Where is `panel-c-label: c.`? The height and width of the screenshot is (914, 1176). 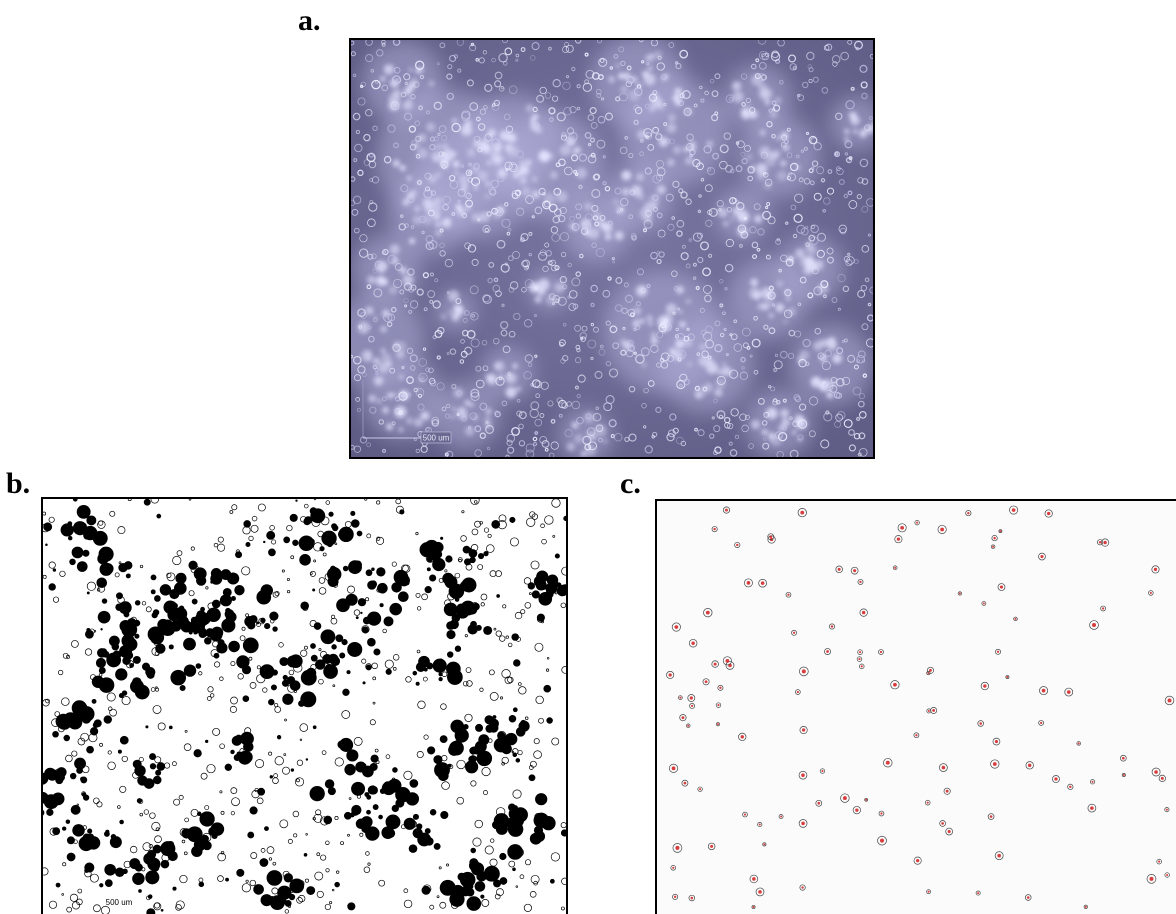
panel-c-label: c. is located at coordinates (630, 483).